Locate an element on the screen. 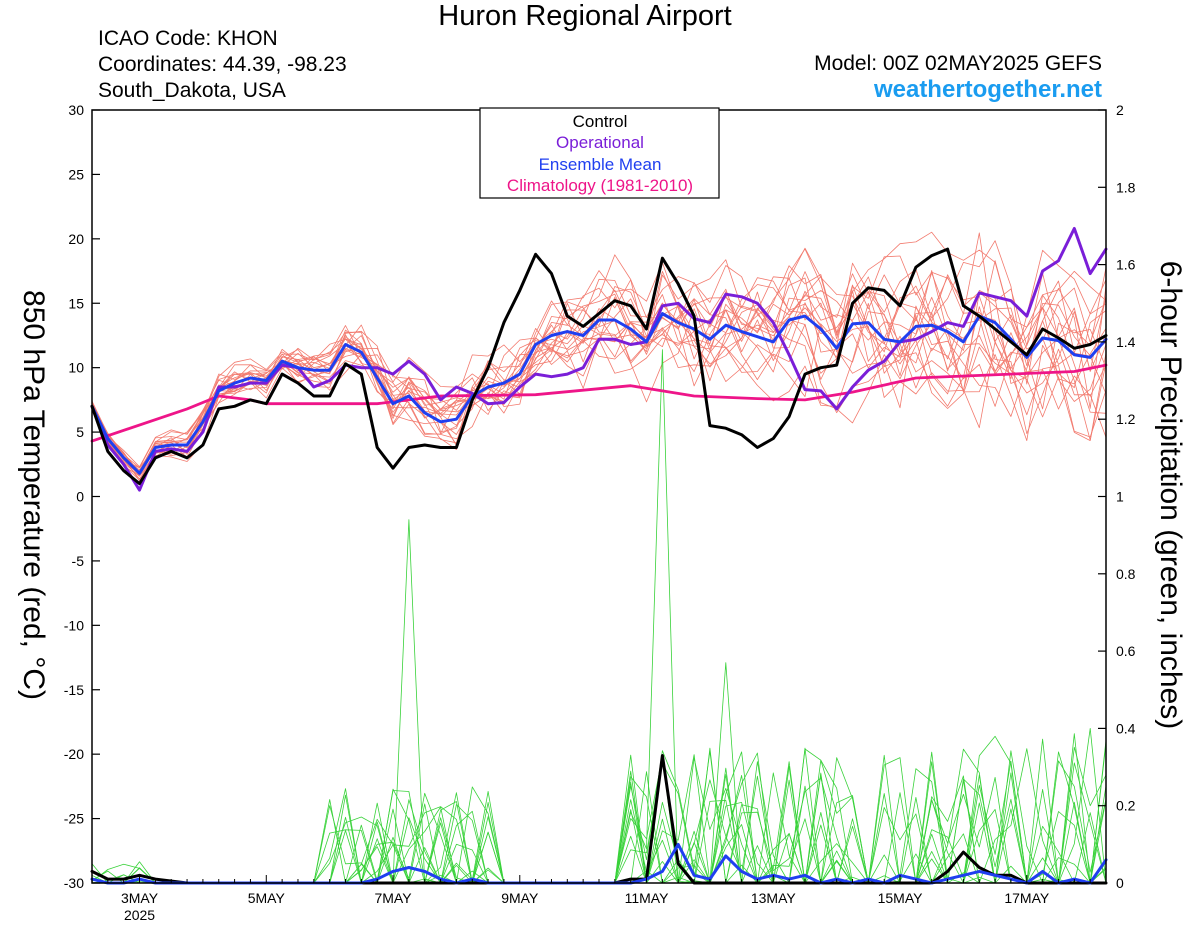  x-tick-label: 3MAY is located at coordinates (140, 898).